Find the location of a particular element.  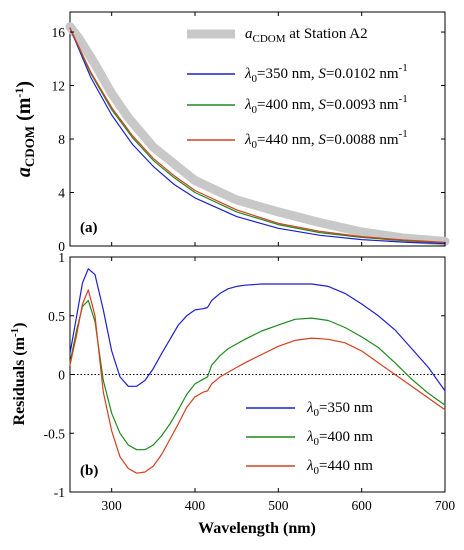

x-tick-label: 600 is located at coordinates (362, 505).